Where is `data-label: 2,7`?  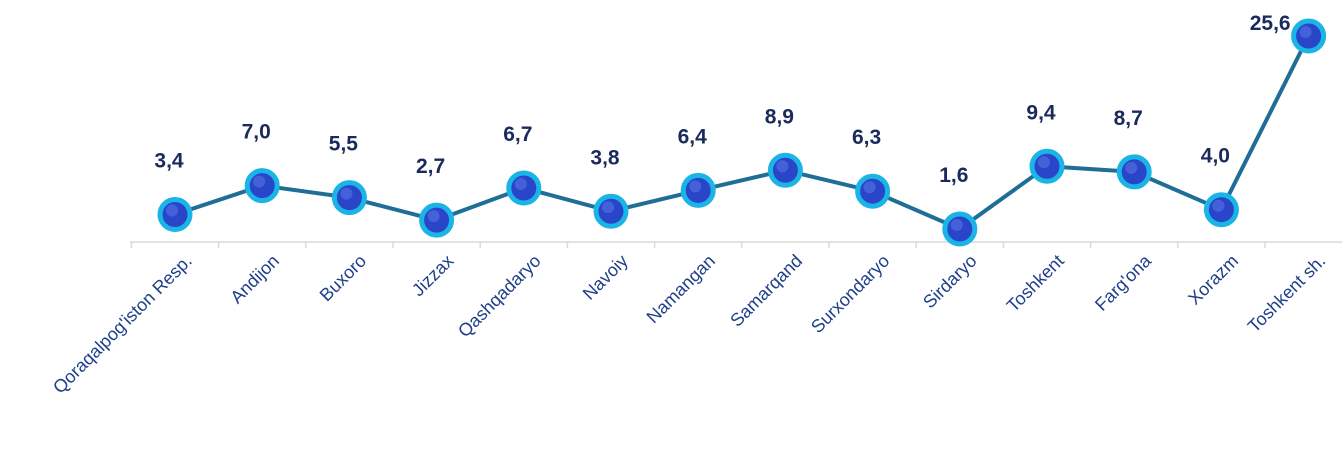 data-label: 2,7 is located at coordinates (430, 166).